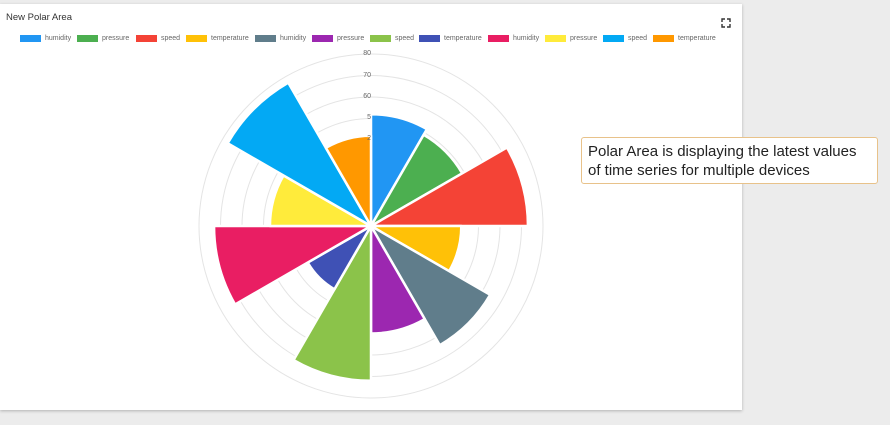  What do you see at coordinates (369, 117) in the screenshot?
I see `tick-label: 5` at bounding box center [369, 117].